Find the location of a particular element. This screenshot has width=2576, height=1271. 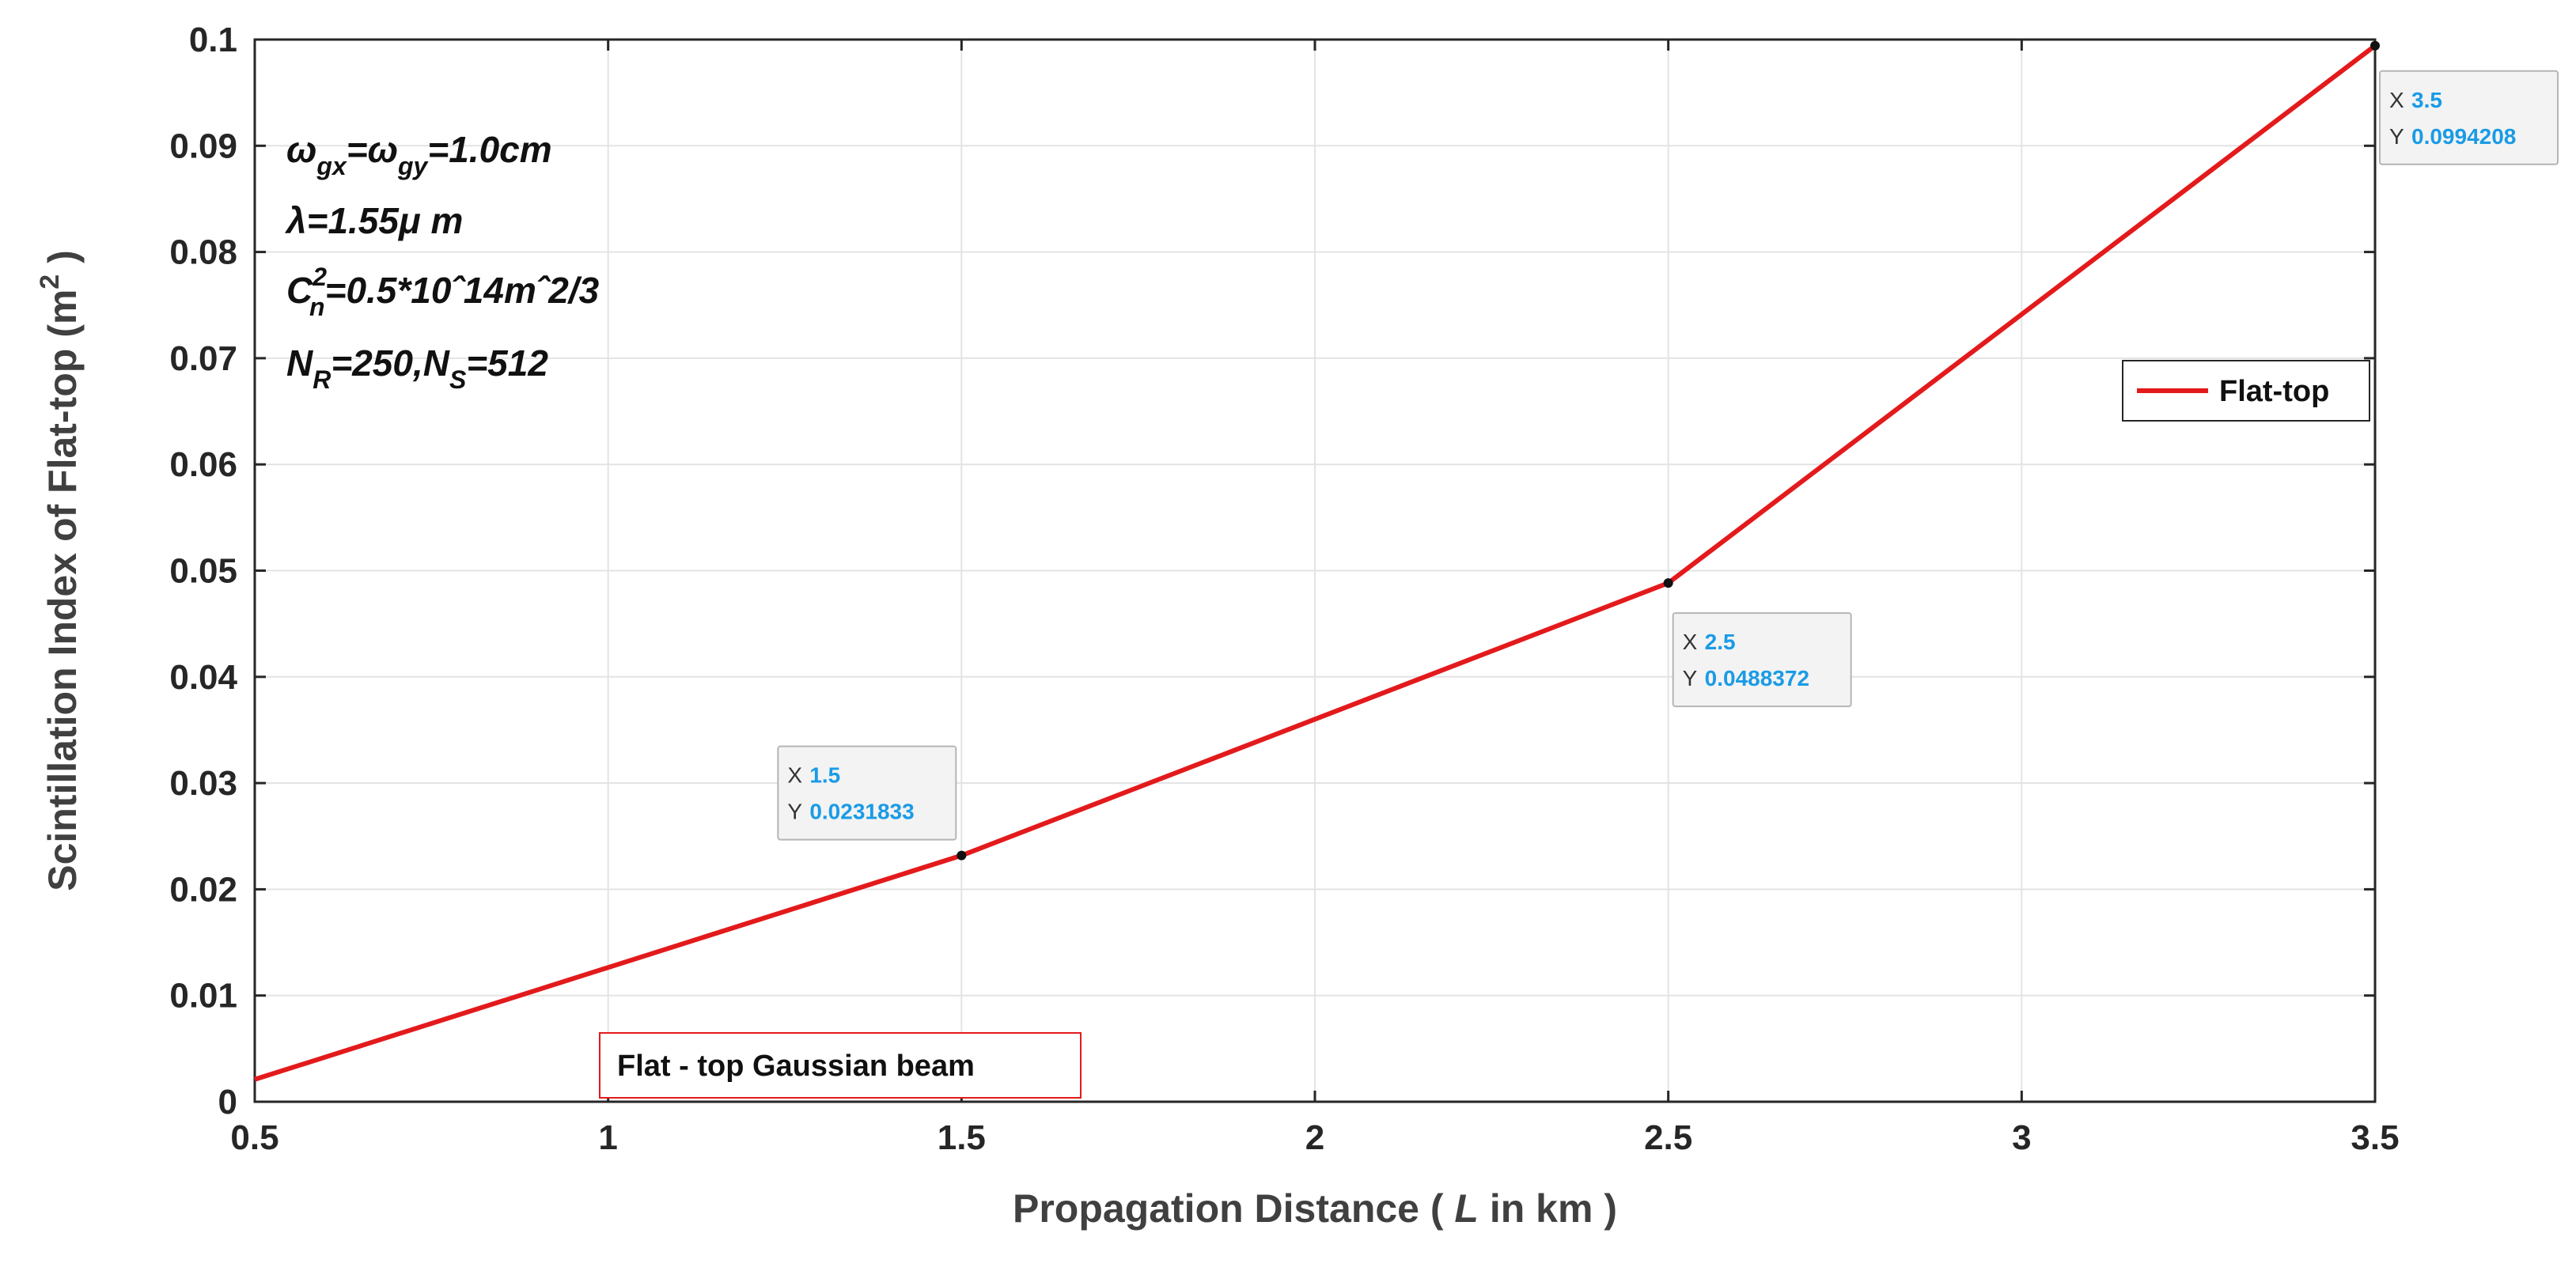

annotation-segment: gx is located at coordinates (331, 166).